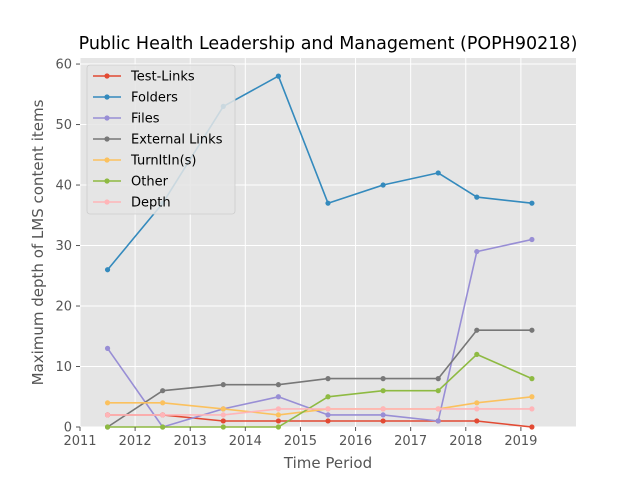 The height and width of the screenshot is (480, 640). I want to click on legend-label: Folders, so click(154, 98).